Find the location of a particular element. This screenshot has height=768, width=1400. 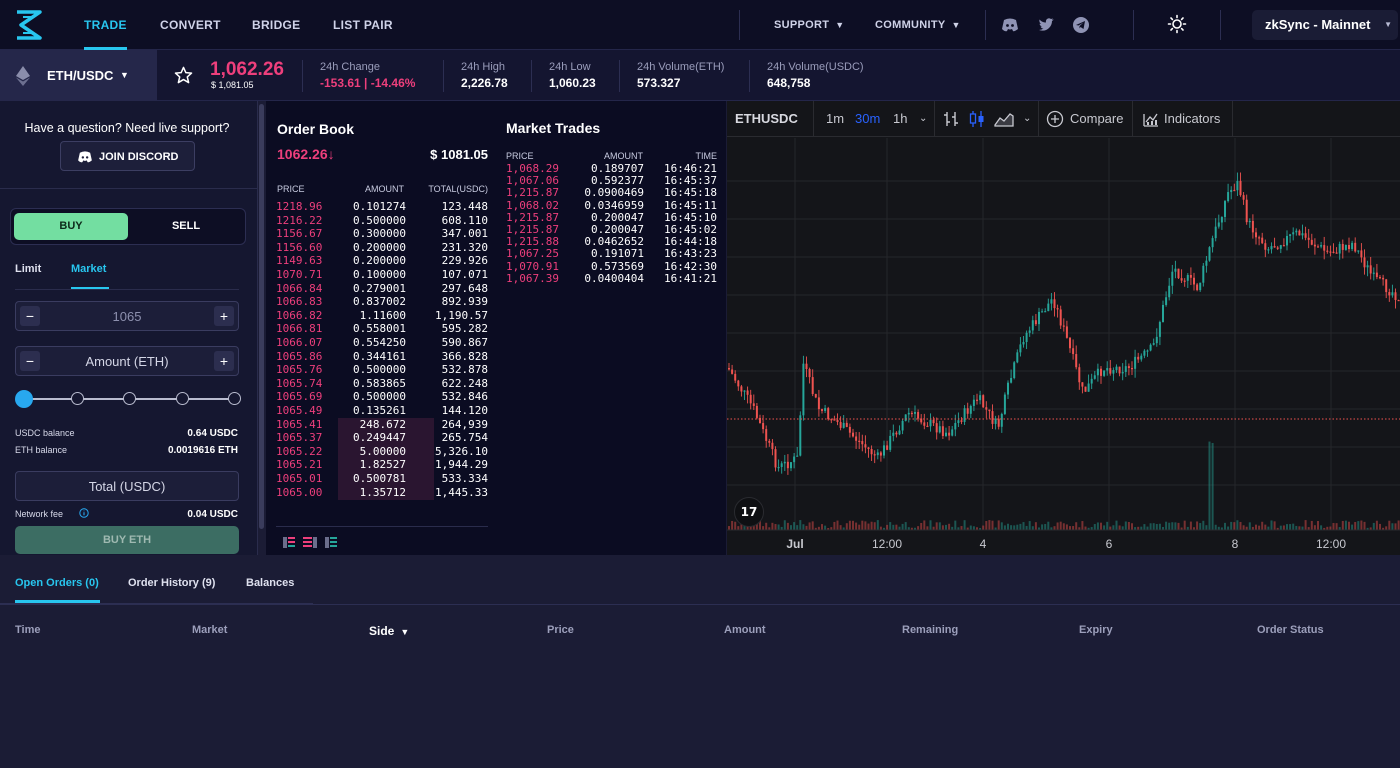

col-order-status: Order Status is located at coordinates (1290, 630).